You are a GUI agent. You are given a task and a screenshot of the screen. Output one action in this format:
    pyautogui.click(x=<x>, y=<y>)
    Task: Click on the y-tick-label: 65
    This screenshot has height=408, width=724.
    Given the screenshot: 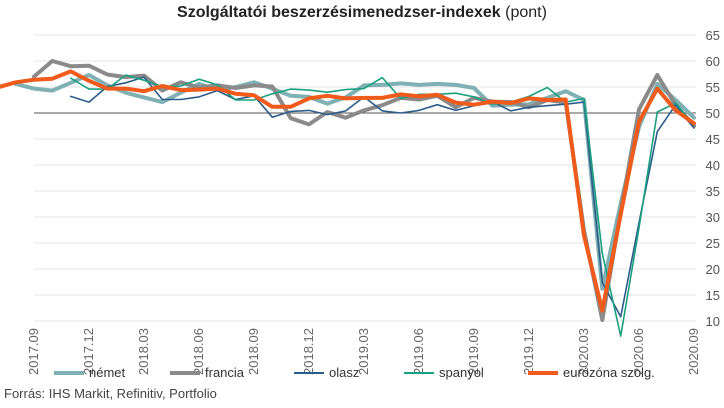 What is the action you would take?
    pyautogui.click(x=713, y=35)
    